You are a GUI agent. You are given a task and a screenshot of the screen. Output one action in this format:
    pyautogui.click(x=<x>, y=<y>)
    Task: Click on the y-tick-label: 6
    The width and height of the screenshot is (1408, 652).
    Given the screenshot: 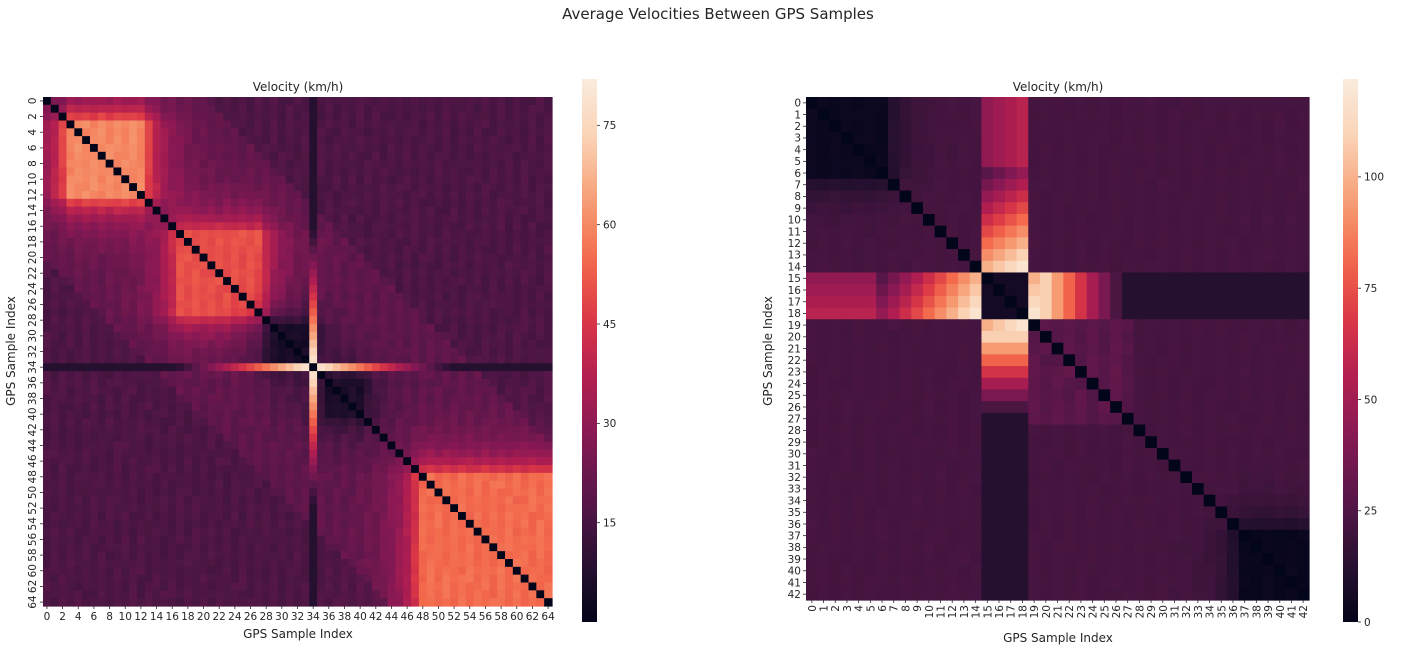 What is the action you would take?
    pyautogui.click(x=33, y=147)
    